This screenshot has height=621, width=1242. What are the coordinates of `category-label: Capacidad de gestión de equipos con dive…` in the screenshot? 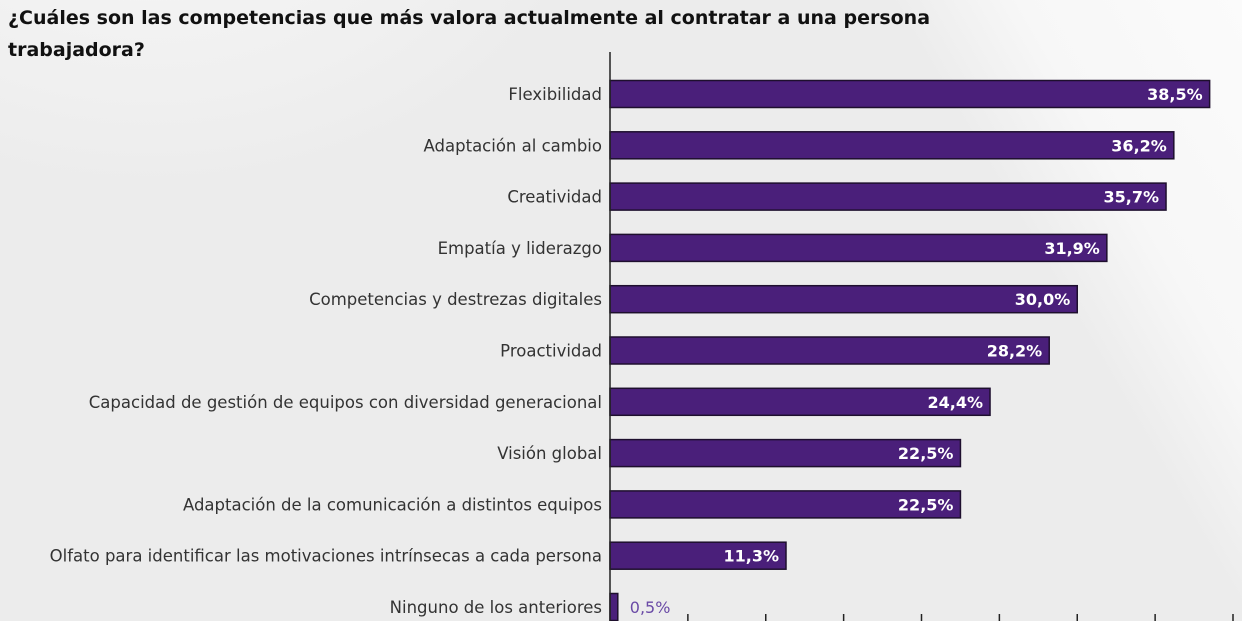 It's located at (345, 402).